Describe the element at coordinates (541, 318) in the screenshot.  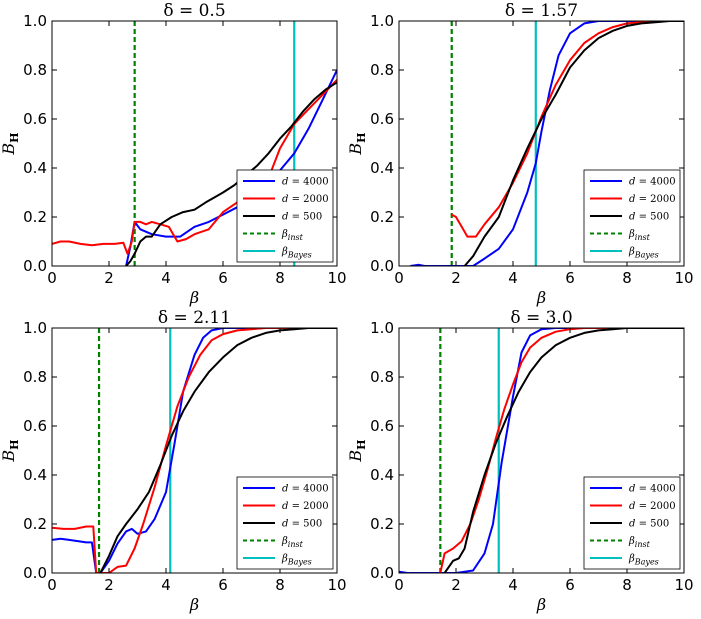
I see `panel-title: δ = 3.0` at that location.